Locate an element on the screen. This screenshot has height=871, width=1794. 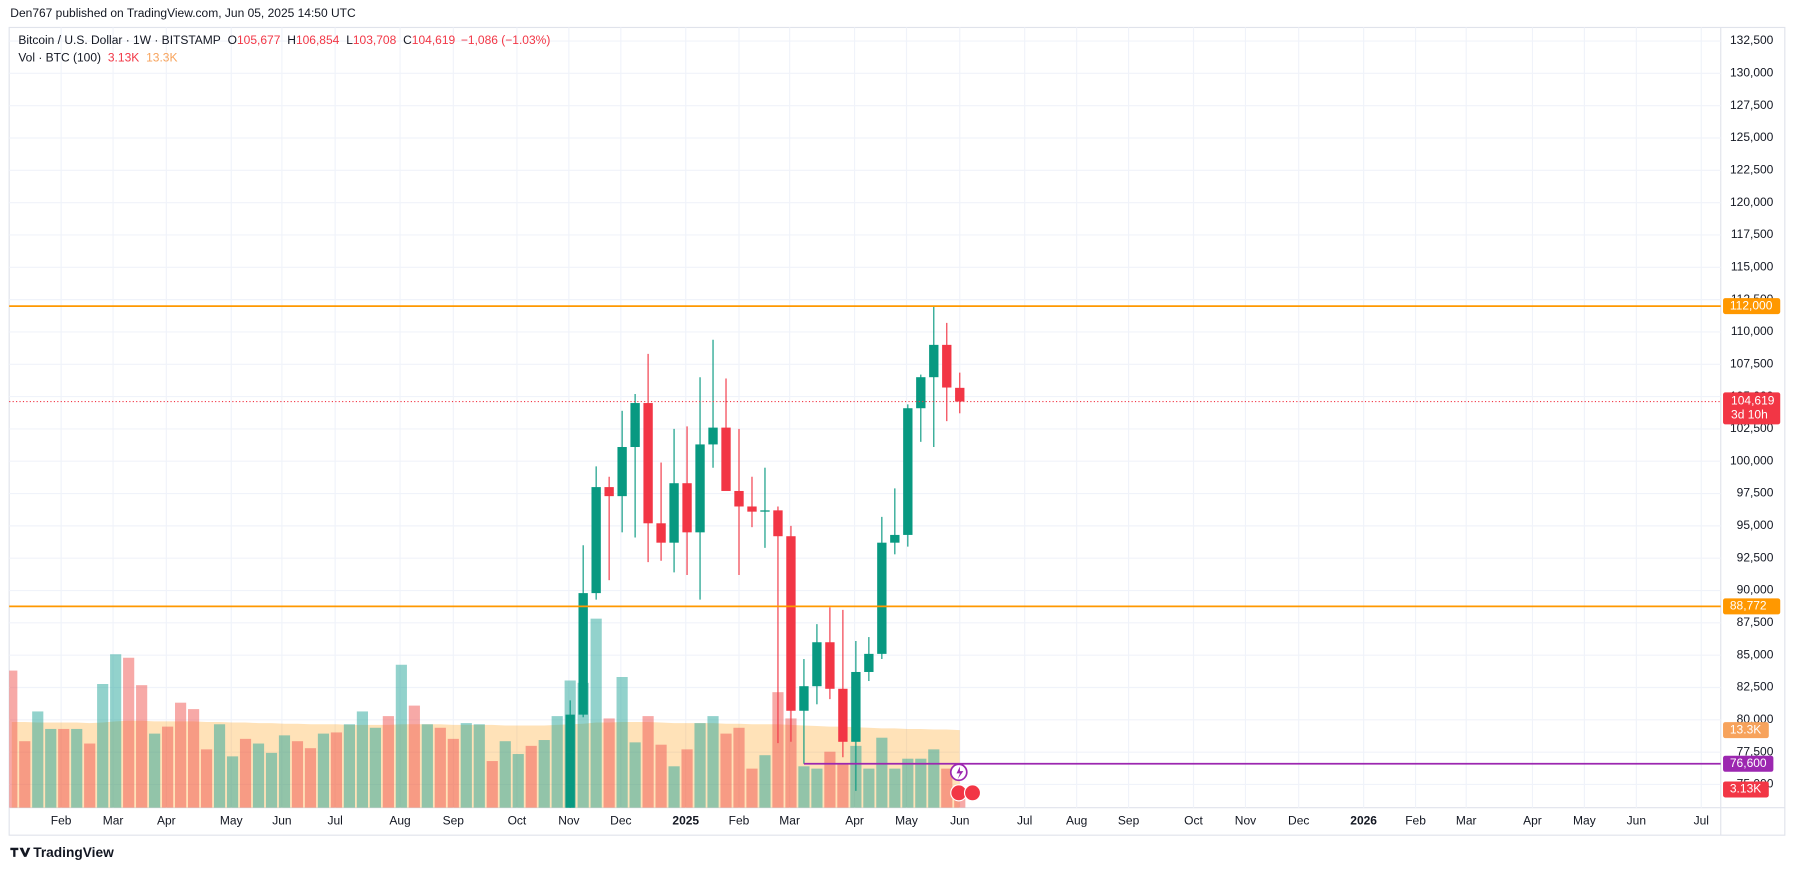
x-tick-label: Mar is located at coordinates (113, 821).